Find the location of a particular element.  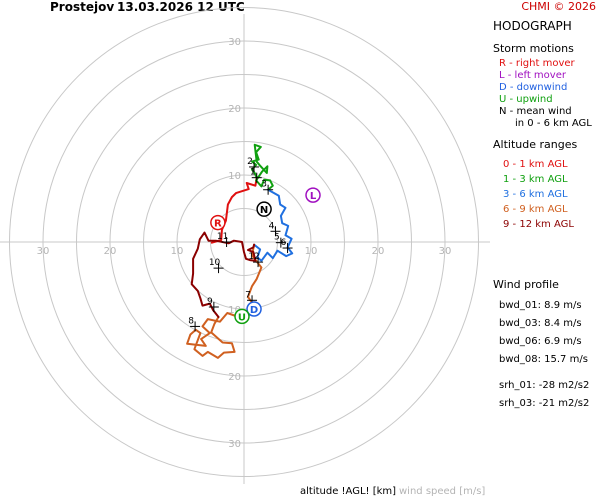

bwd-row: bwd_06: 6.9 m/s is located at coordinates (545, 342).